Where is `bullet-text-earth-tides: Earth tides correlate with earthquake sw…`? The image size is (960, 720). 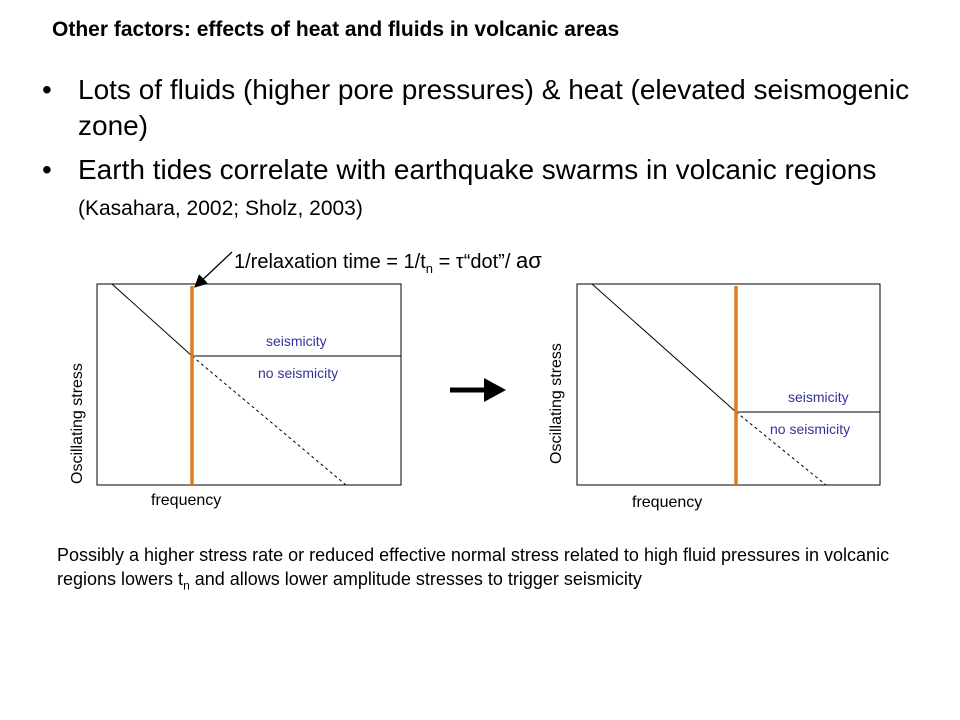 bullet-text-earth-tides: Earth tides correlate with earthquake sw… is located at coordinates (477, 169).